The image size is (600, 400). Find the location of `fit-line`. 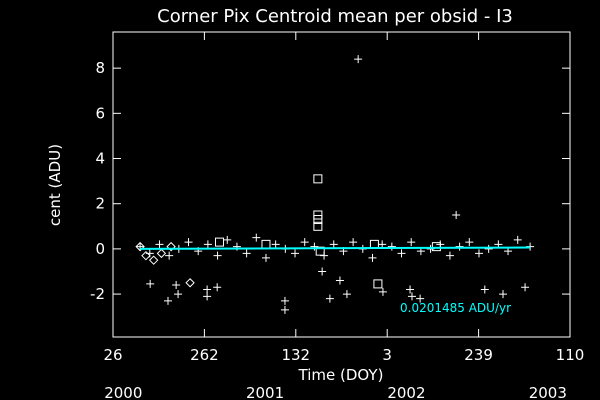

fit-line is located at coordinates (335, 248).